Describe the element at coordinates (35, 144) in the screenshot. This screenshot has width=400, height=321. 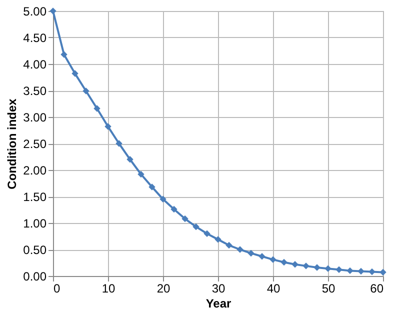
I see `y-tick-label: 2.50` at that location.